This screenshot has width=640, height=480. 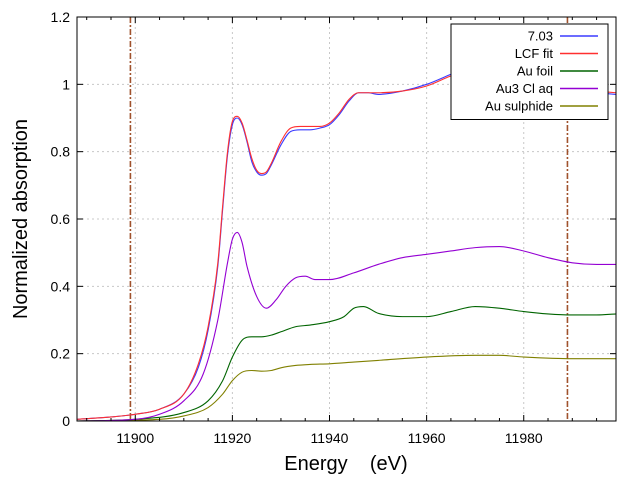 I want to click on x-tick-label: 11940, so click(x=330, y=438).